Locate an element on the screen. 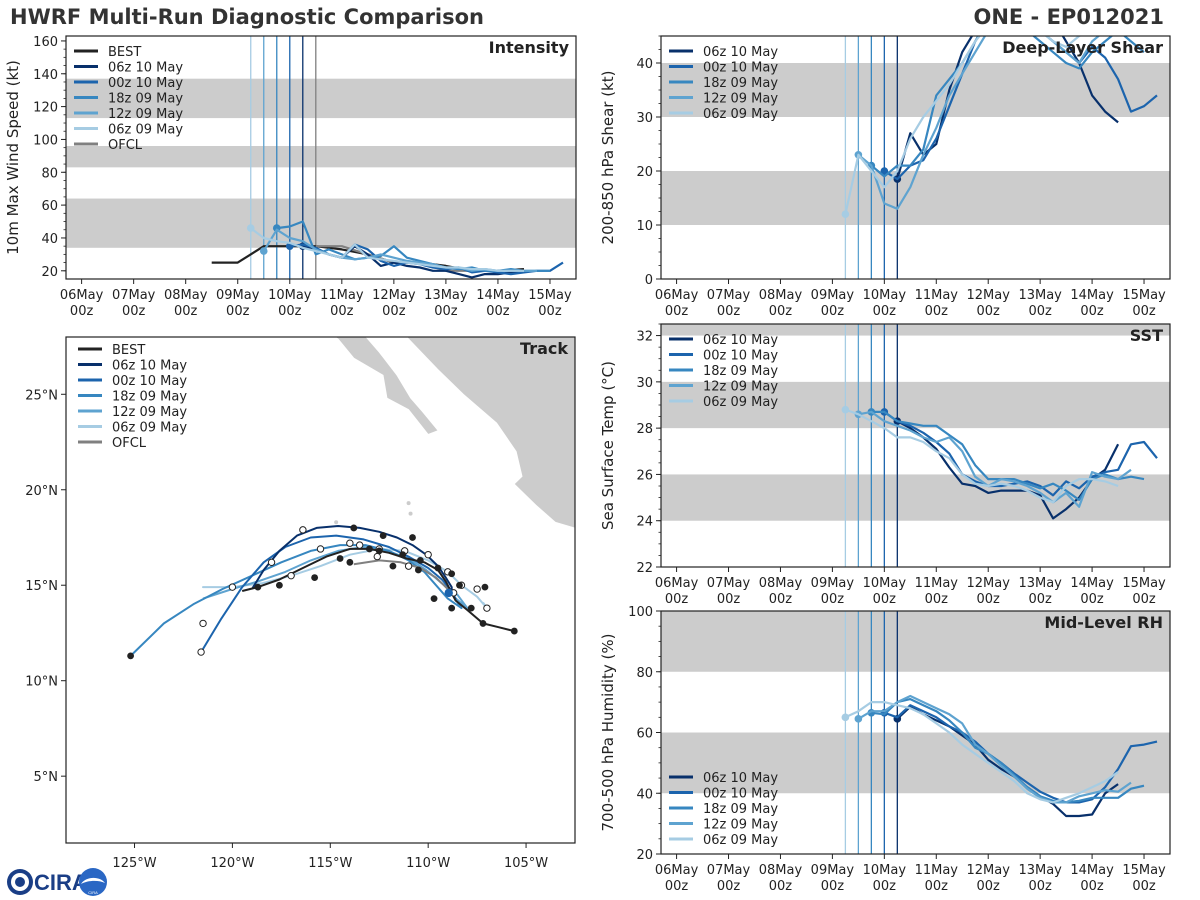 The width and height of the screenshot is (1200, 900). y-axis-label: 200-850 hPa Shear (kt) is located at coordinates (608, 158).